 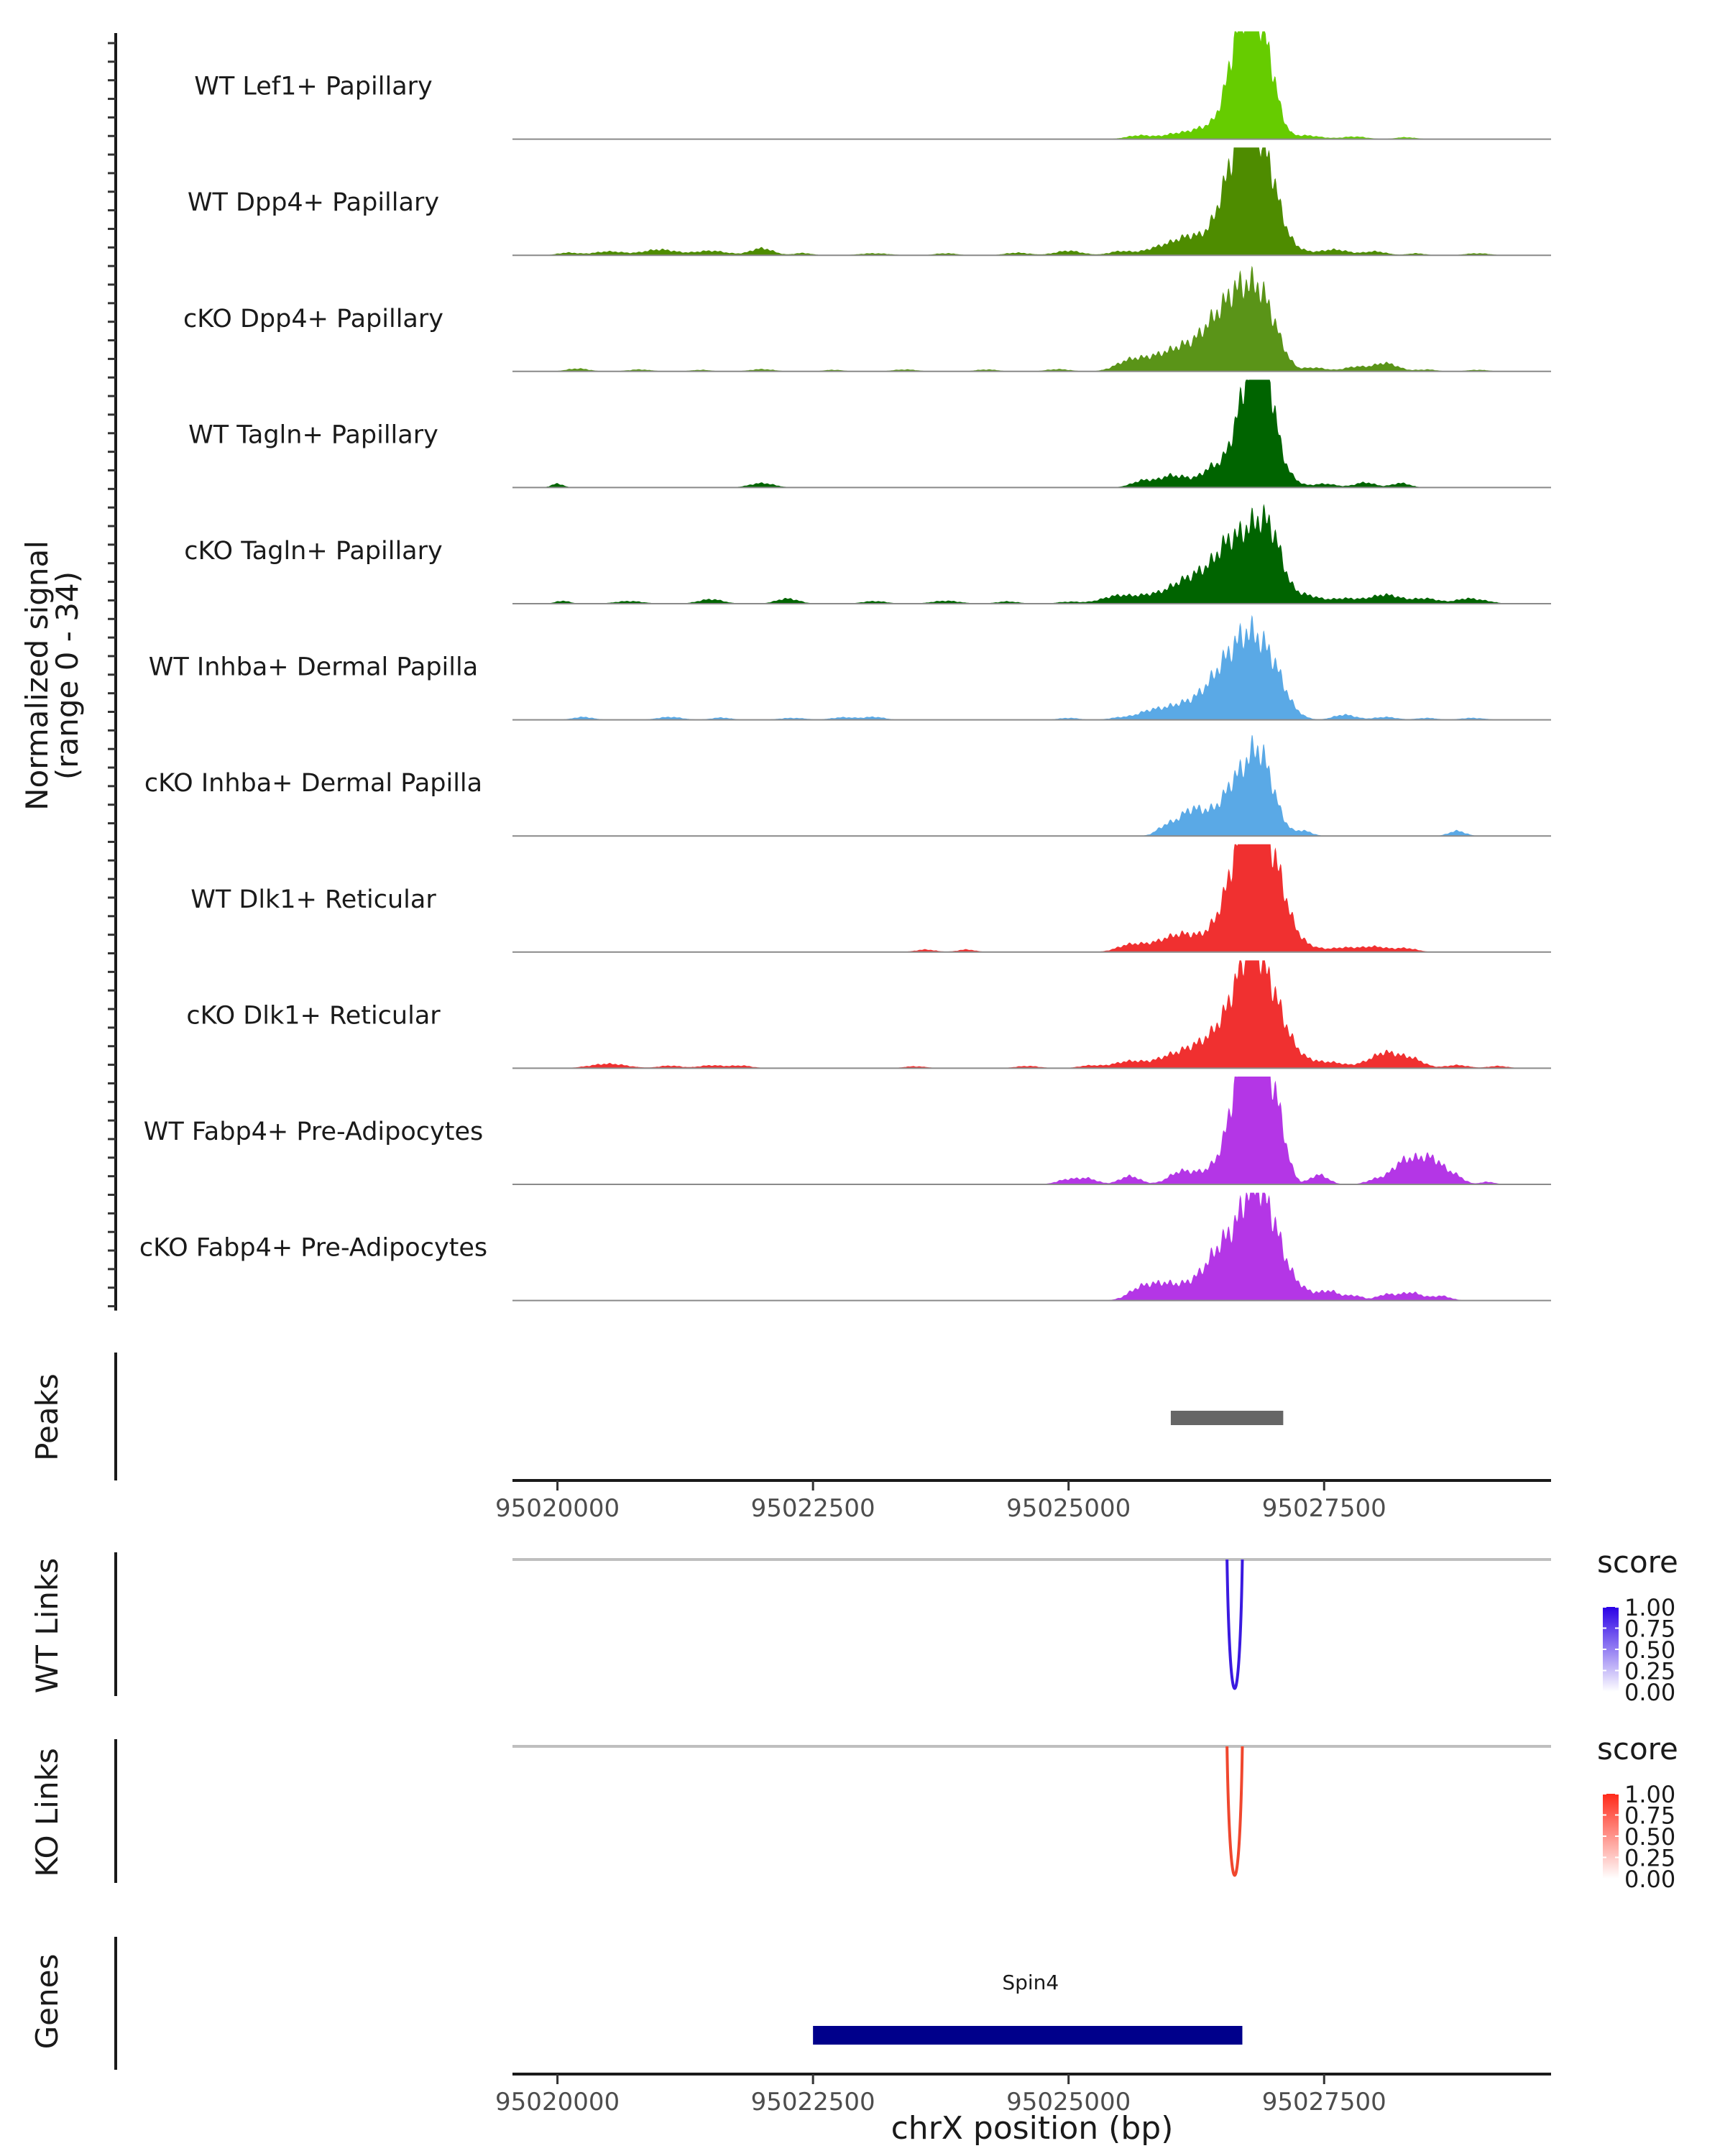 I want to click on x-axis-upper: 95020000 95022500 95025000 95027500, so click(x=1023, y=1501).